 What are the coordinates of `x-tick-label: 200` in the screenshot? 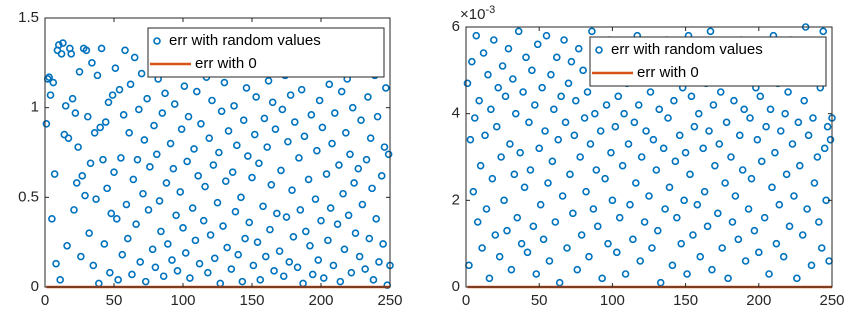 It's located at (320, 300).